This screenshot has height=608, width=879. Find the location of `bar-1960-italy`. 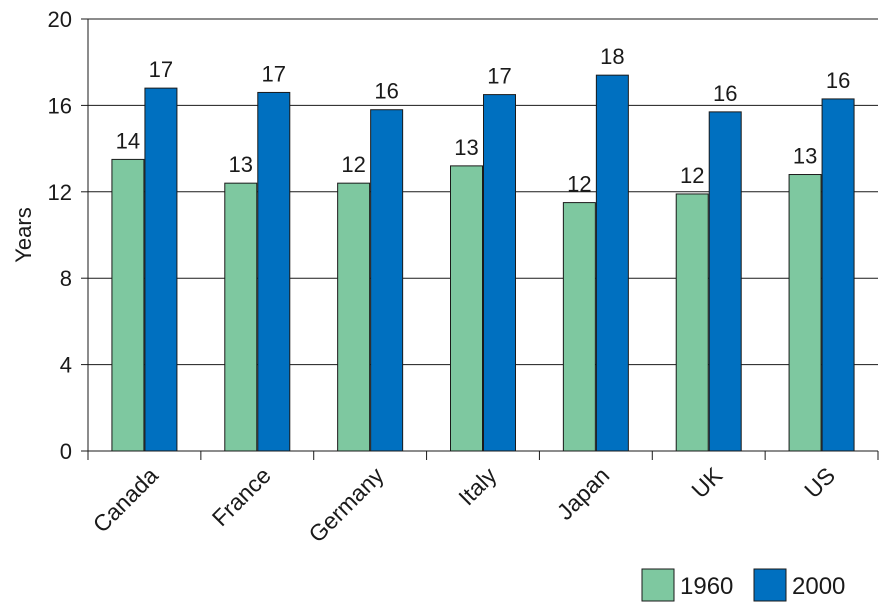

bar-1960-italy is located at coordinates (466, 308).